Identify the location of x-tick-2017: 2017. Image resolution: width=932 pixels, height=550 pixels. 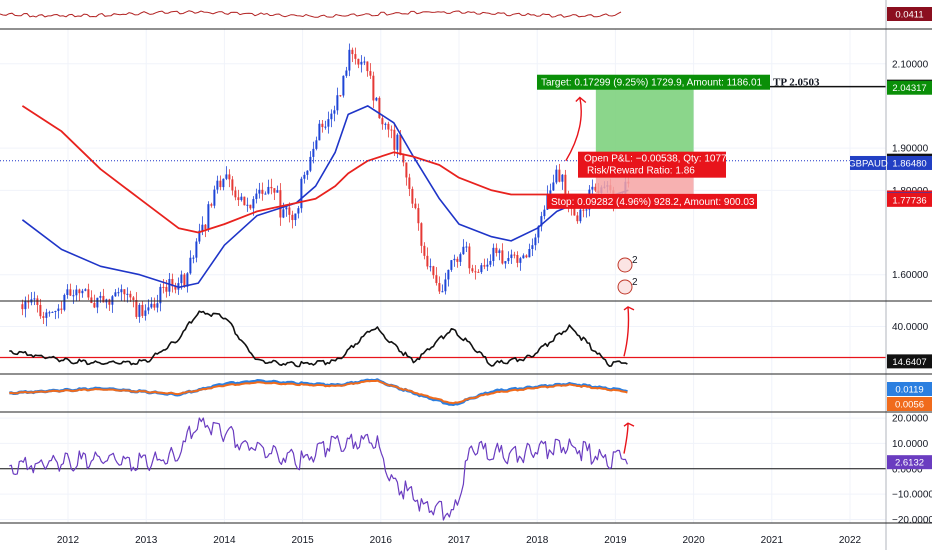
(459, 540).